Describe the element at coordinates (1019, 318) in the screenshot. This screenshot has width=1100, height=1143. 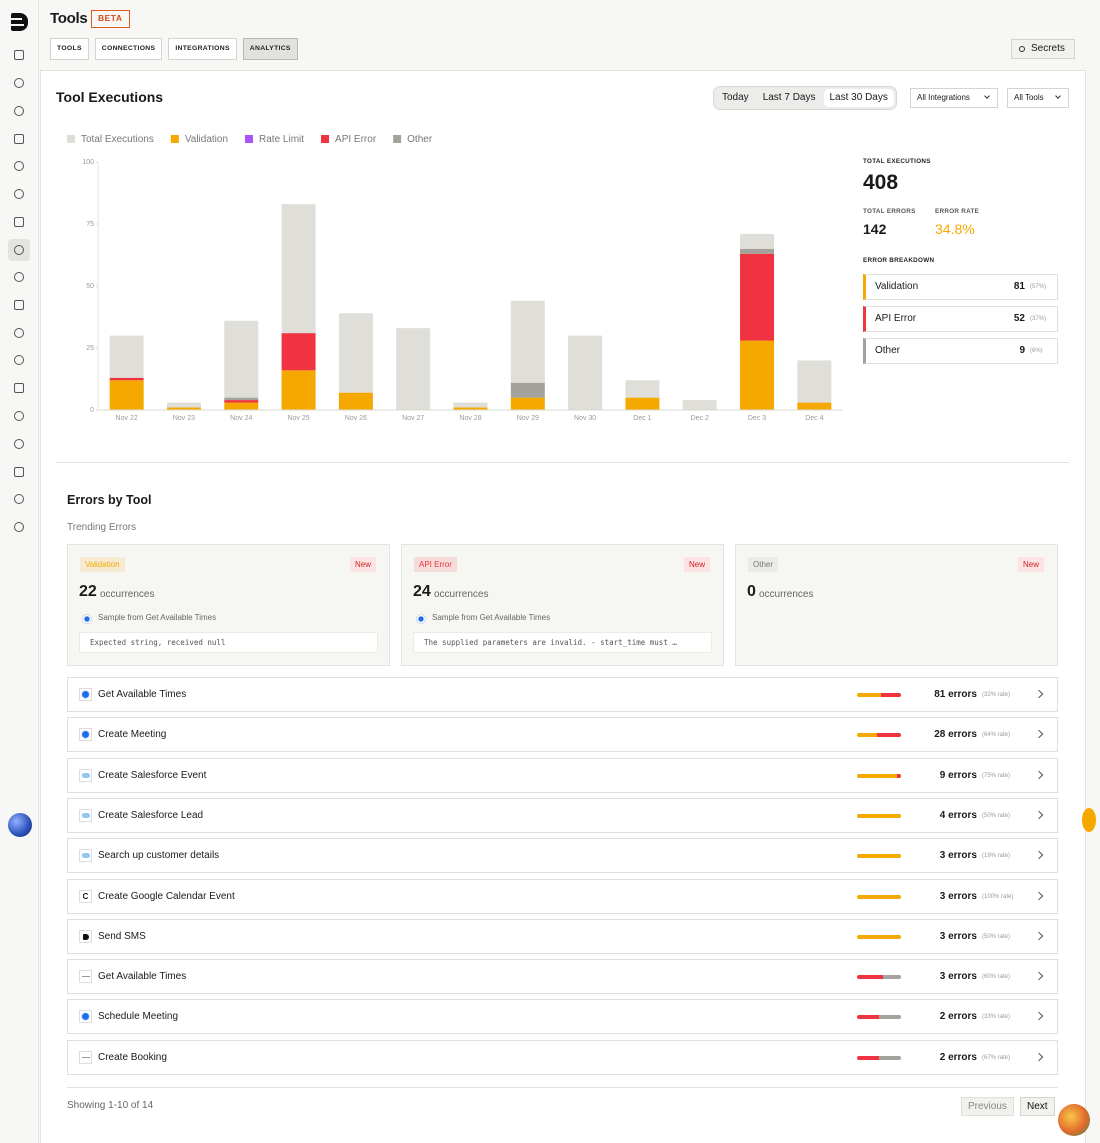
I see `breakdown-count: 52` at that location.